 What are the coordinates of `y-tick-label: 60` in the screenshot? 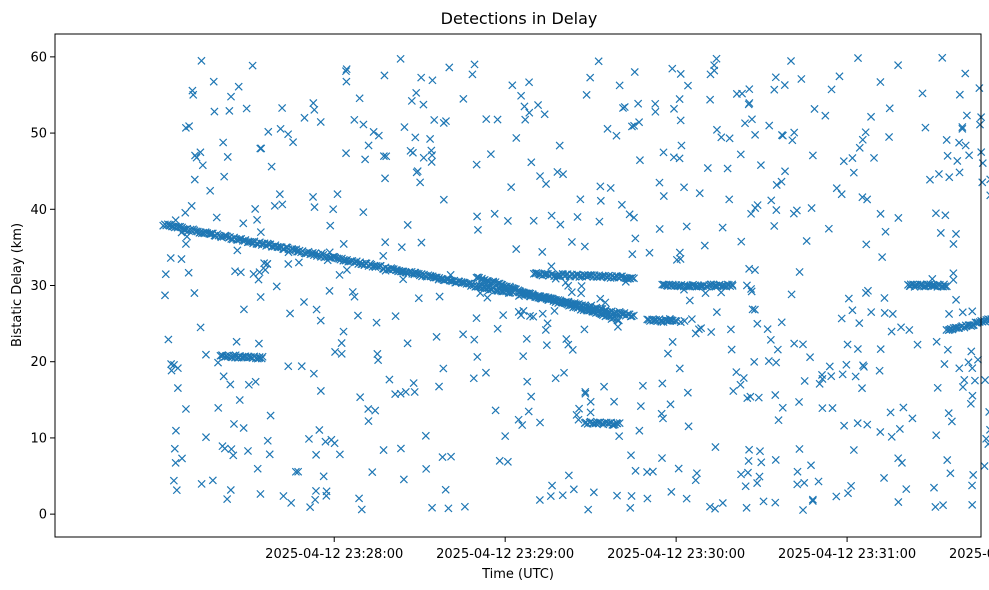 It's located at (38, 57).